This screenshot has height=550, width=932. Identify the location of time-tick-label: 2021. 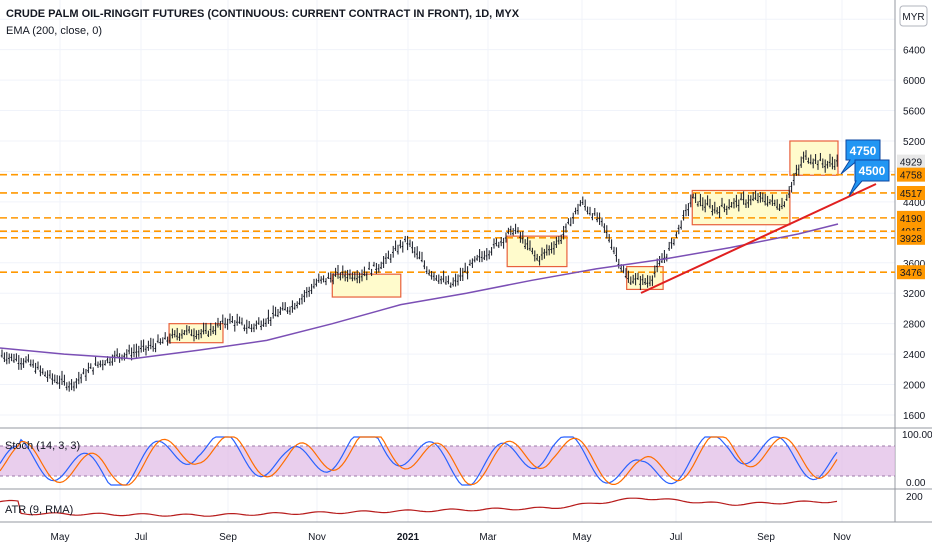
(408, 537).